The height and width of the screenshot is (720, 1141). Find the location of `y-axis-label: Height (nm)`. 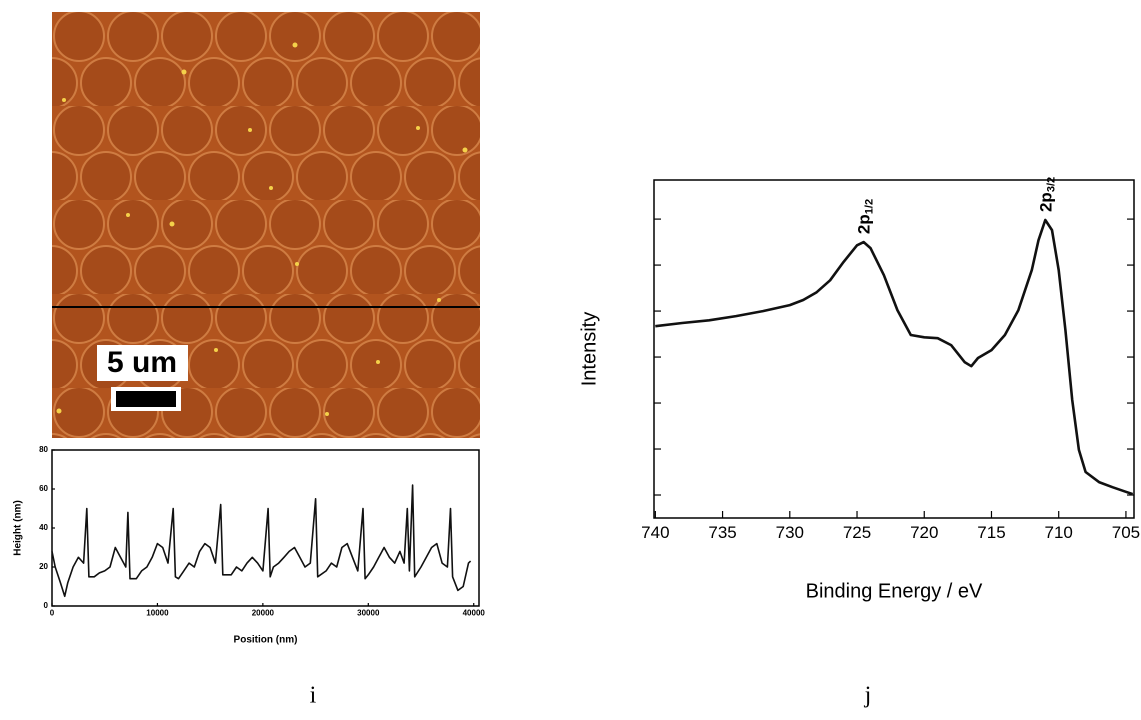

y-axis-label: Height (nm) is located at coordinates (18, 528).